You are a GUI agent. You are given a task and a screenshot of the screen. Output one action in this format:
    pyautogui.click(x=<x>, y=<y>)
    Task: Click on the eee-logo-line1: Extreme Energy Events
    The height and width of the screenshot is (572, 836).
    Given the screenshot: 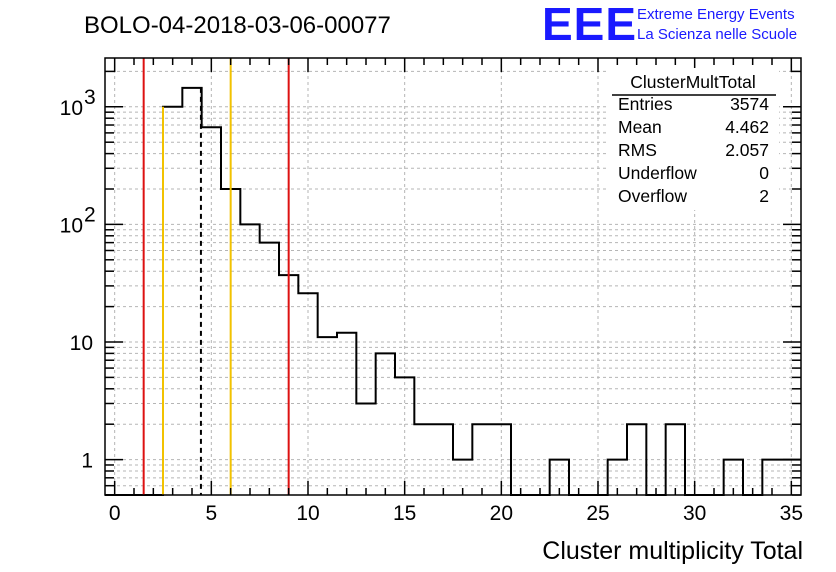 What is the action you would take?
    pyautogui.click(x=716, y=14)
    